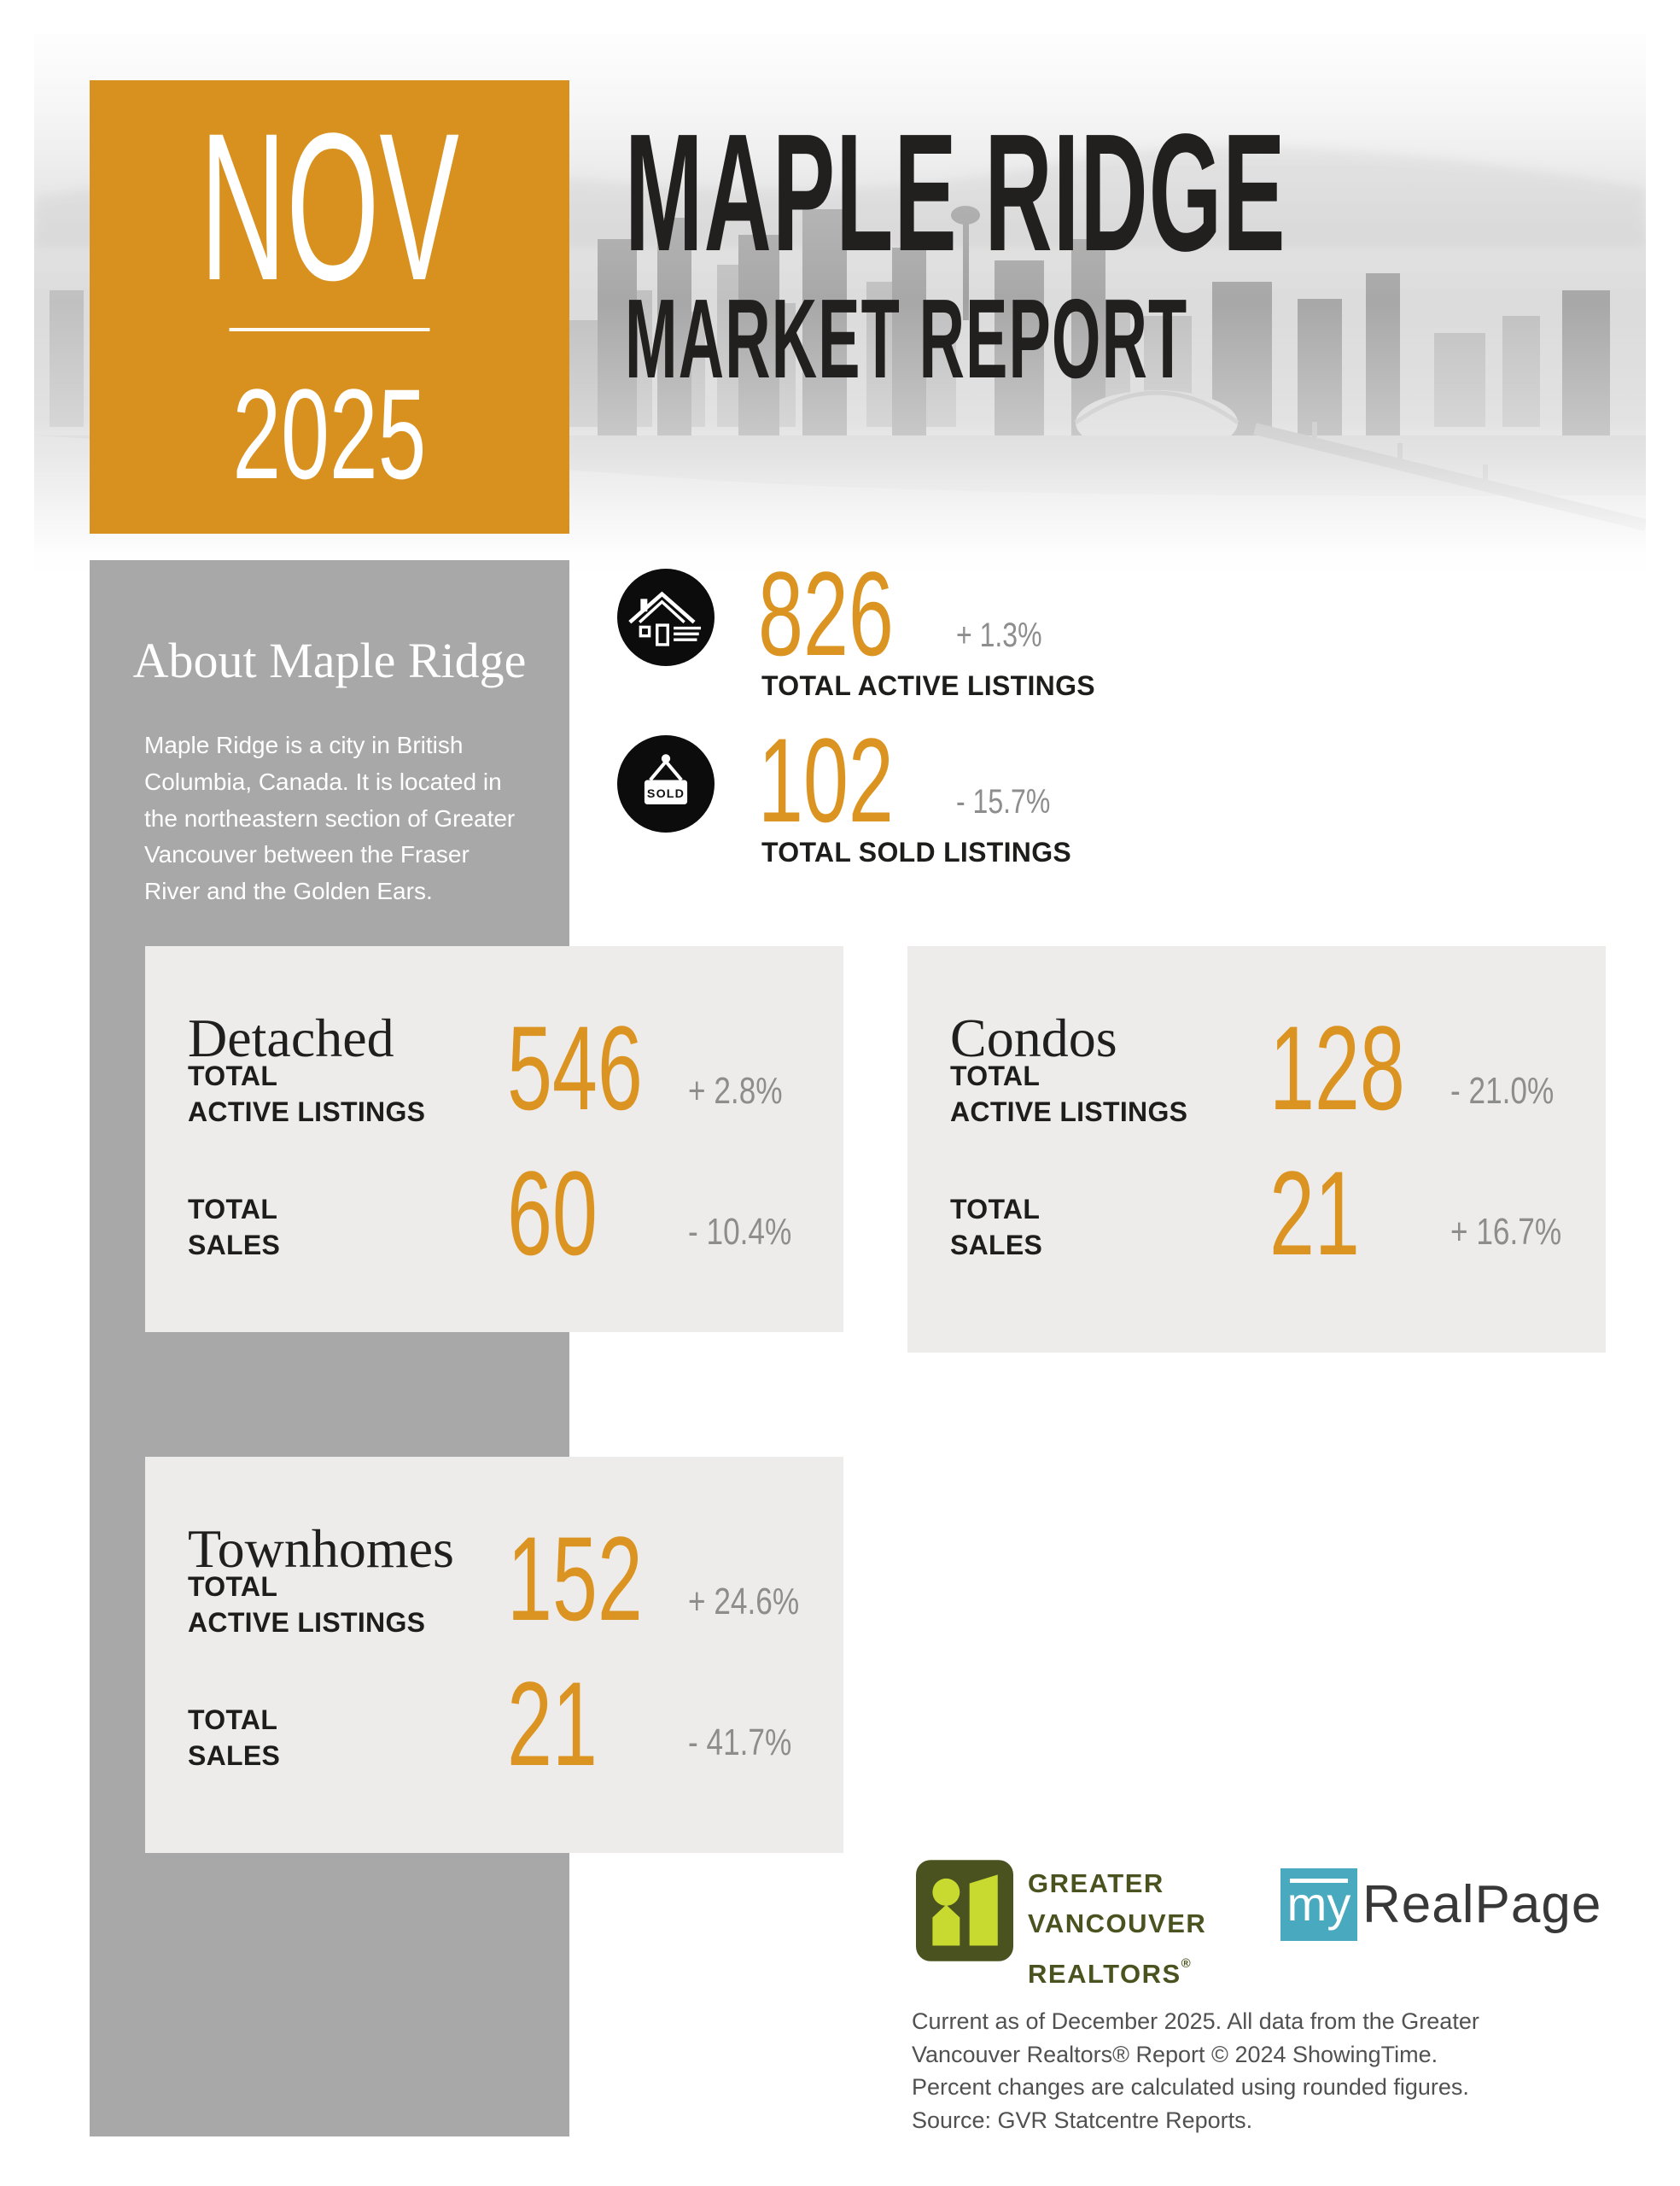 The height and width of the screenshot is (2186, 1680). What do you see at coordinates (740, 1742) in the screenshot?
I see `metric-change: - 41.7%` at bounding box center [740, 1742].